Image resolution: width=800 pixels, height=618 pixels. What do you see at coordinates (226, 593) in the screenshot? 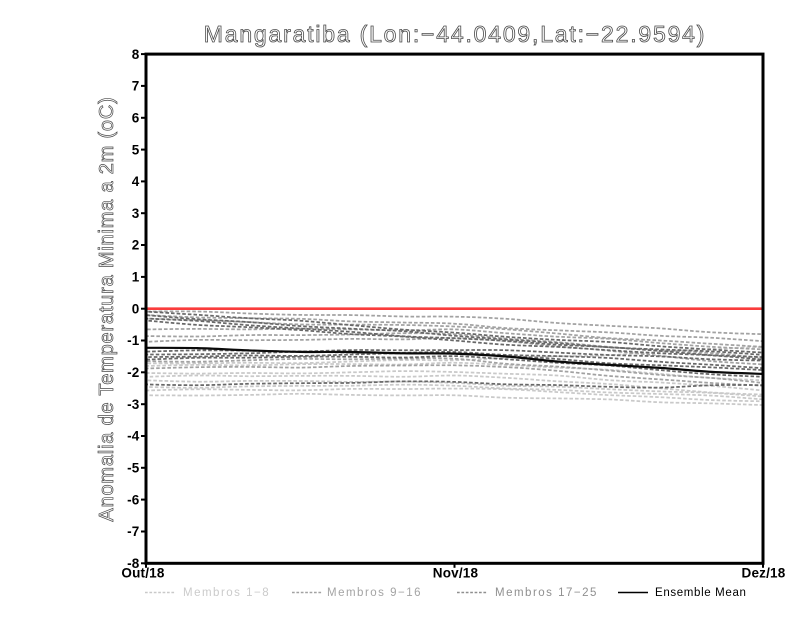
I see `svg-text: Membros 1−8` at bounding box center [226, 593].